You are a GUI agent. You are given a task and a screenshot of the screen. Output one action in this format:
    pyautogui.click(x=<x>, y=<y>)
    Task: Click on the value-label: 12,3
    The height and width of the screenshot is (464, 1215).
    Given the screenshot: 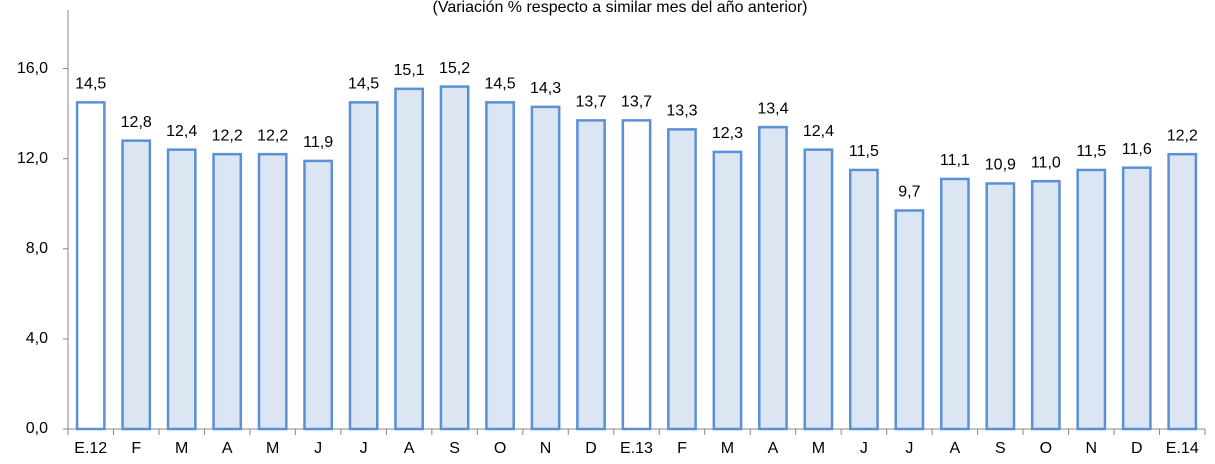 What is the action you would take?
    pyautogui.click(x=727, y=133)
    